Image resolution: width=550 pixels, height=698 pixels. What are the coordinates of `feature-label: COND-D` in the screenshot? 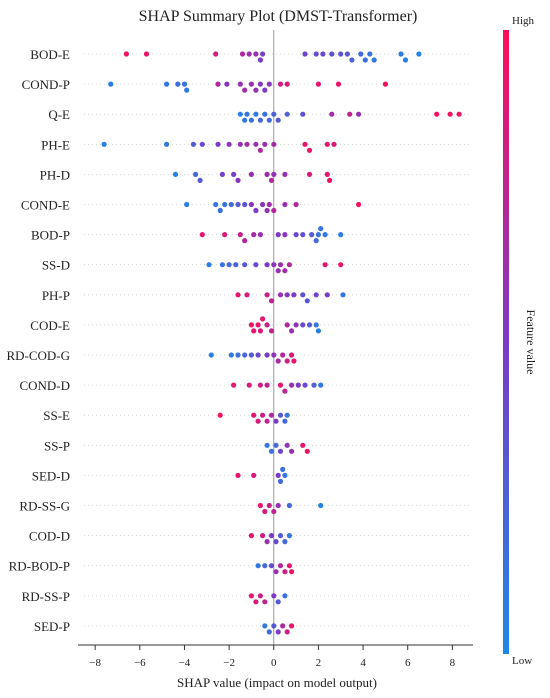 It's located at (44, 385).